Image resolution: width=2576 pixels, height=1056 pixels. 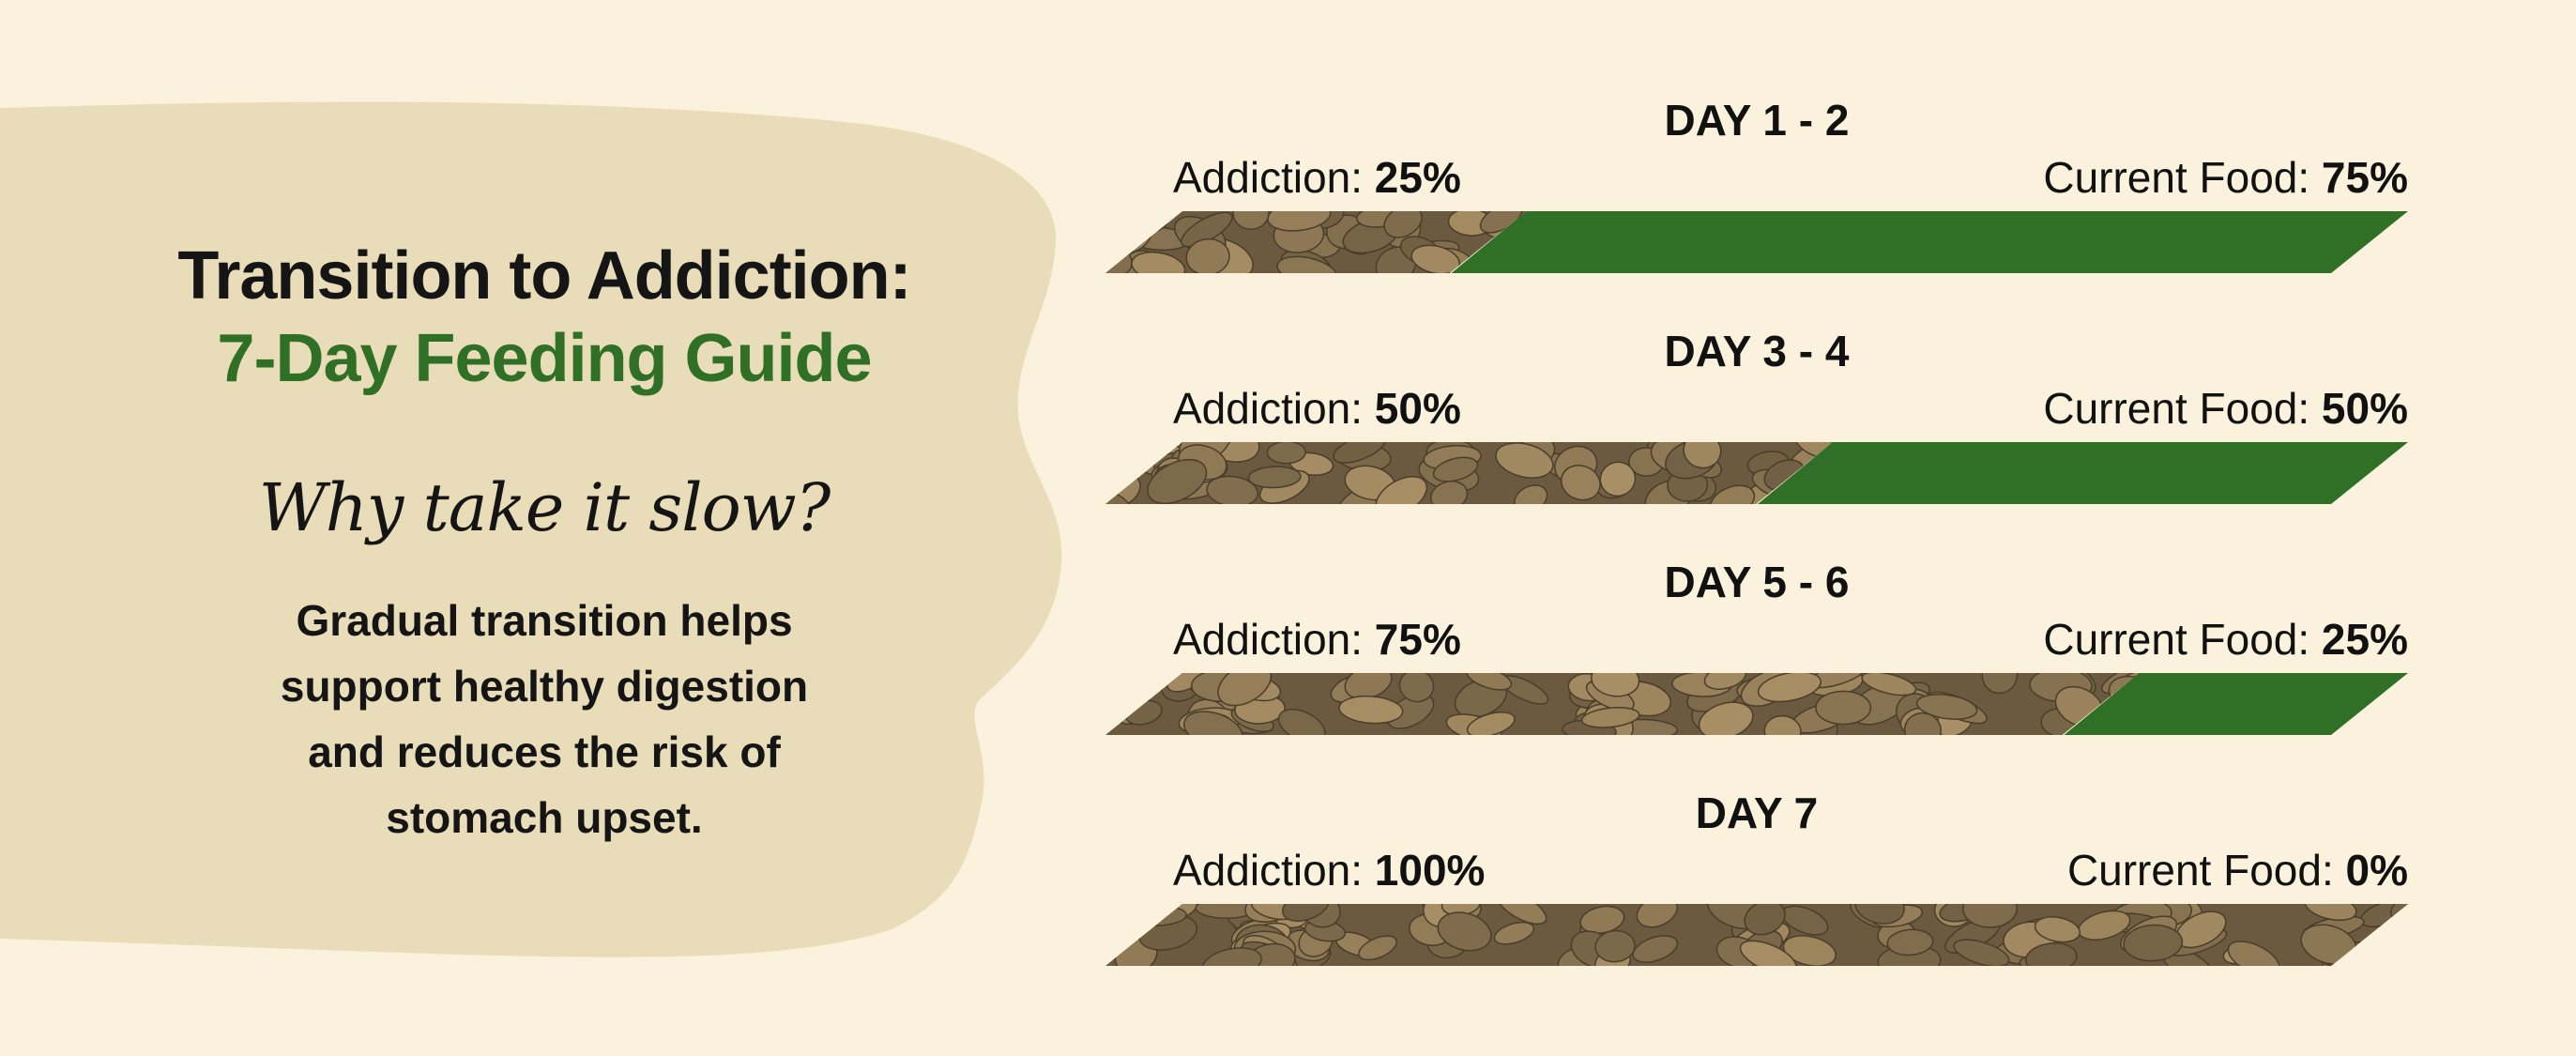 What do you see at coordinates (1757, 121) in the screenshot?
I see `day-label: DAY 1 - 2` at bounding box center [1757, 121].